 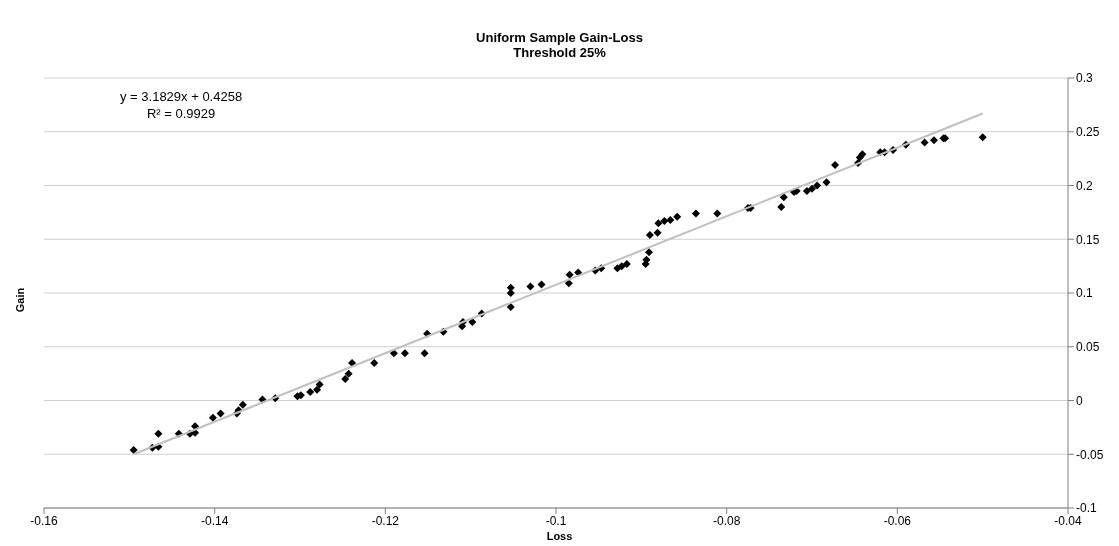 I want to click on y-tick-label: 0.15, so click(x=1088, y=239).